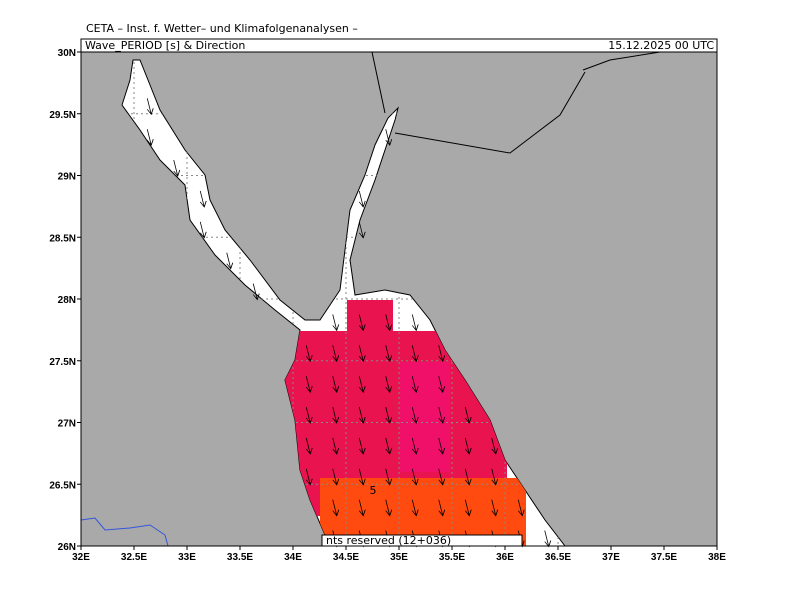 Image resolution: width=800 pixels, height=604 pixels. Describe the element at coordinates (62, 362) in the screenshot. I see `y-tick-label: 27.5N` at that location.